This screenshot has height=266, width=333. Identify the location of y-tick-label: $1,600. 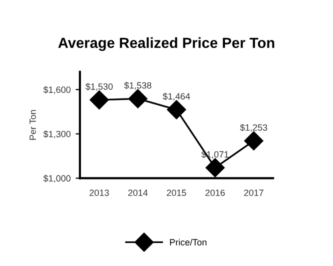
(57, 90).